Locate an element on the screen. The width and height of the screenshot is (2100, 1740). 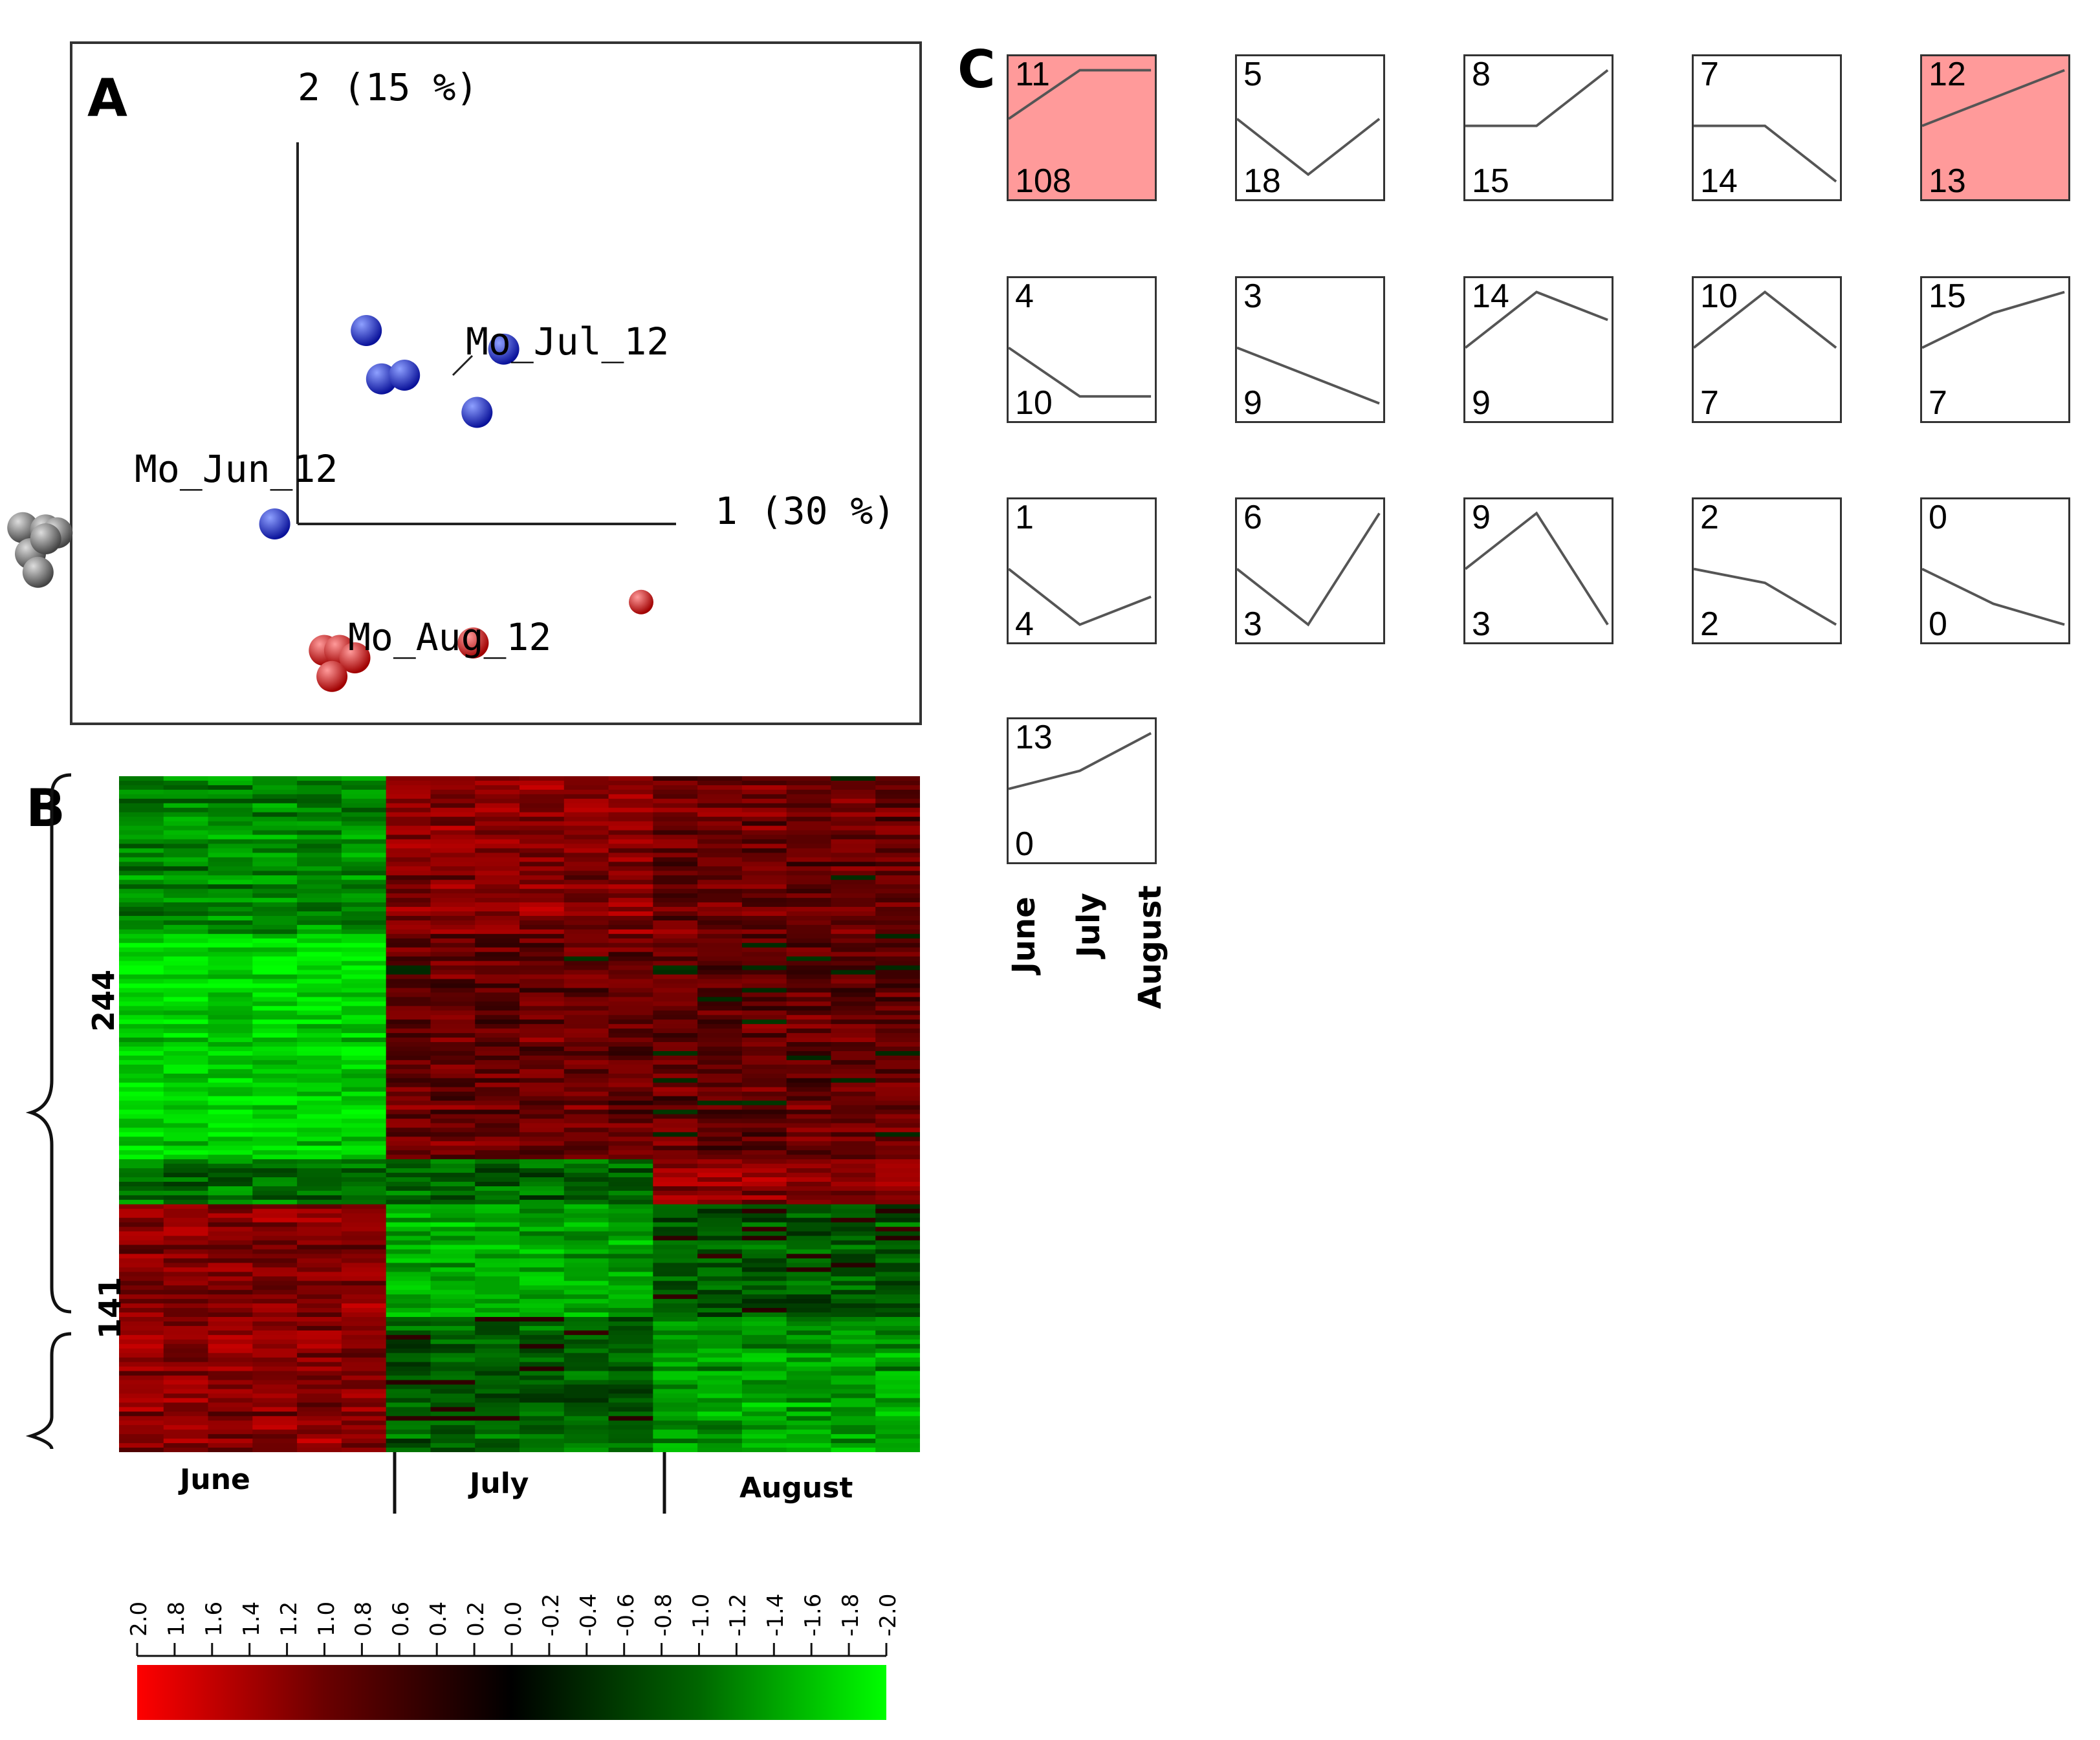
profile-gene-count: 108 is located at coordinates (1043, 181).